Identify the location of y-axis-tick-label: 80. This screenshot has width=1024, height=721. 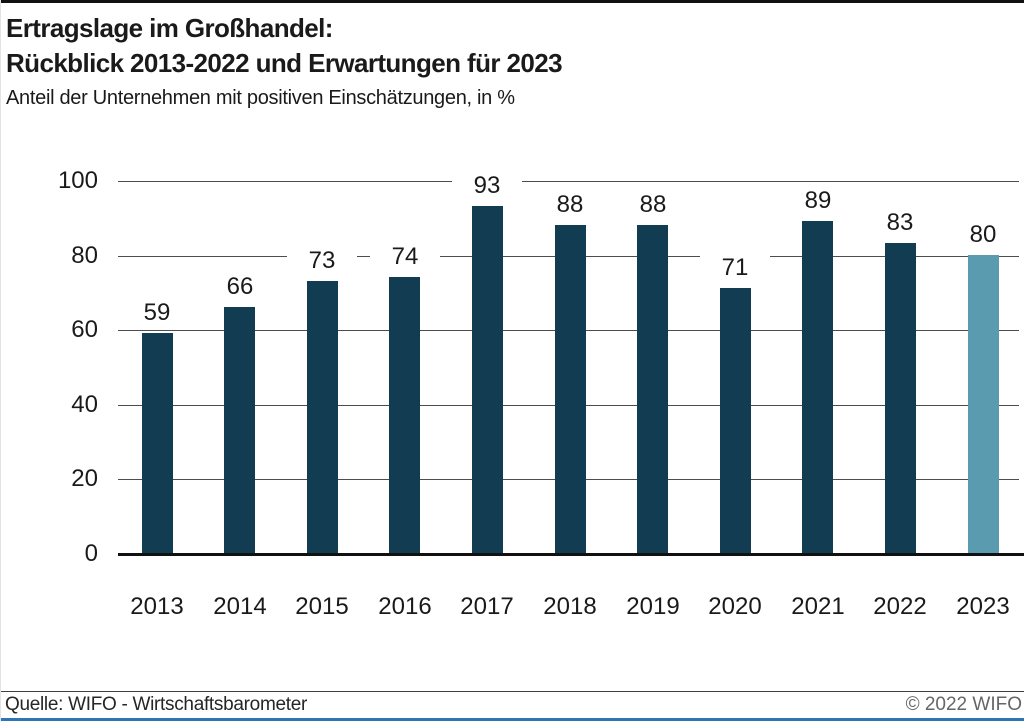
(84, 255).